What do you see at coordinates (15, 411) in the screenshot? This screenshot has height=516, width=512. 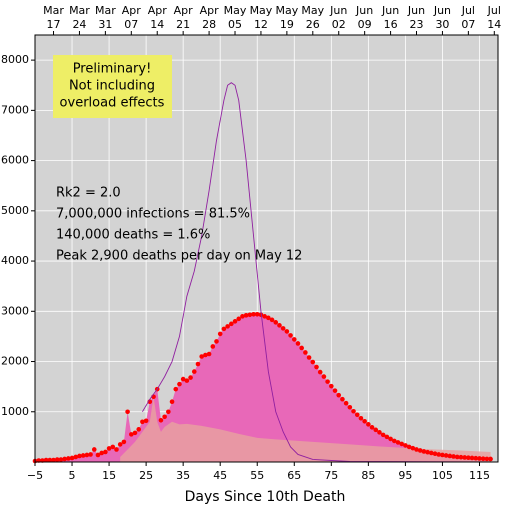 I see `y-tick-label: 1000` at bounding box center [15, 411].